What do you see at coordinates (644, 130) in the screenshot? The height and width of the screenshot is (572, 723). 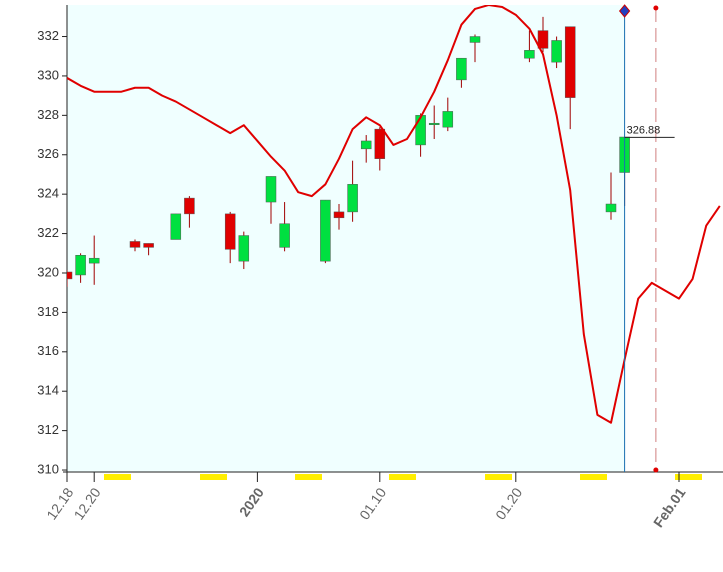 I see `last-value-label: 326.88` at bounding box center [644, 130].